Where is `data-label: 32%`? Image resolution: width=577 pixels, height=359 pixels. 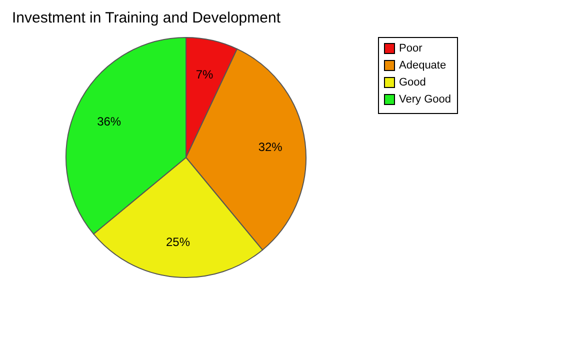
data-label: 32% is located at coordinates (270, 147).